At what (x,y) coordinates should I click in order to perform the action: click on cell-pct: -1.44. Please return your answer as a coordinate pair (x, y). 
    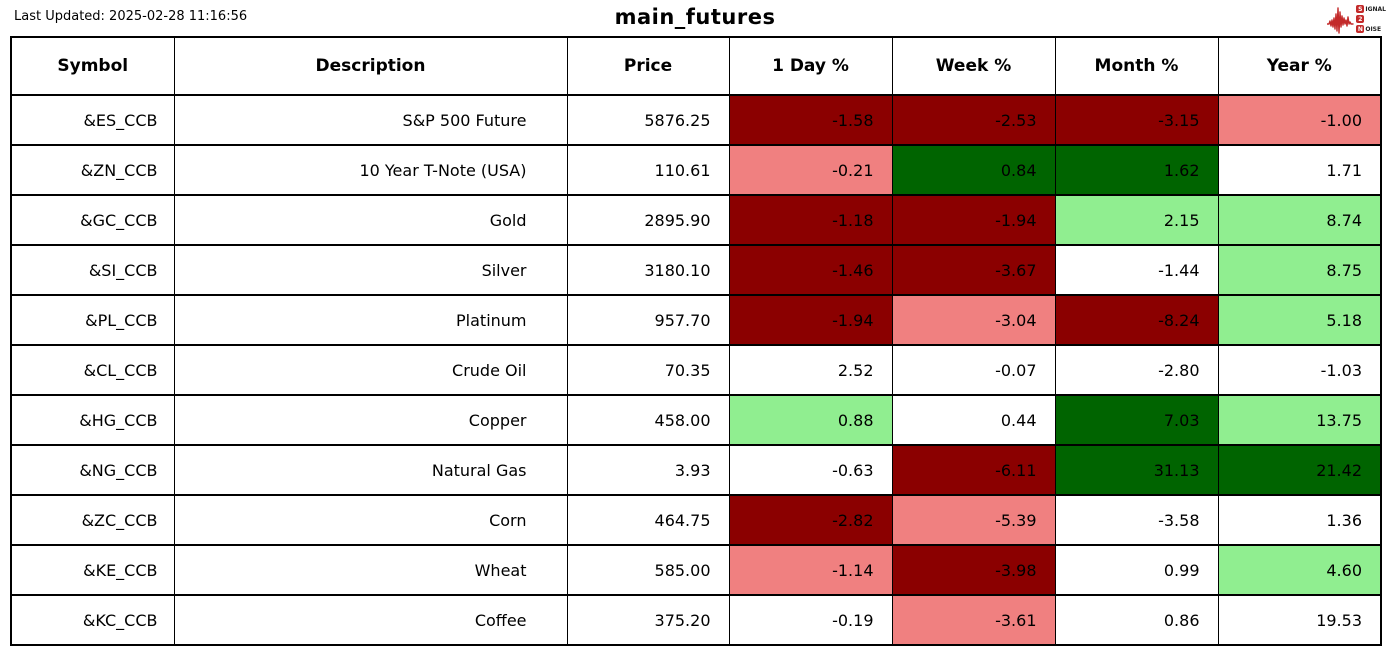
    Looking at the image, I should click on (1136, 270).